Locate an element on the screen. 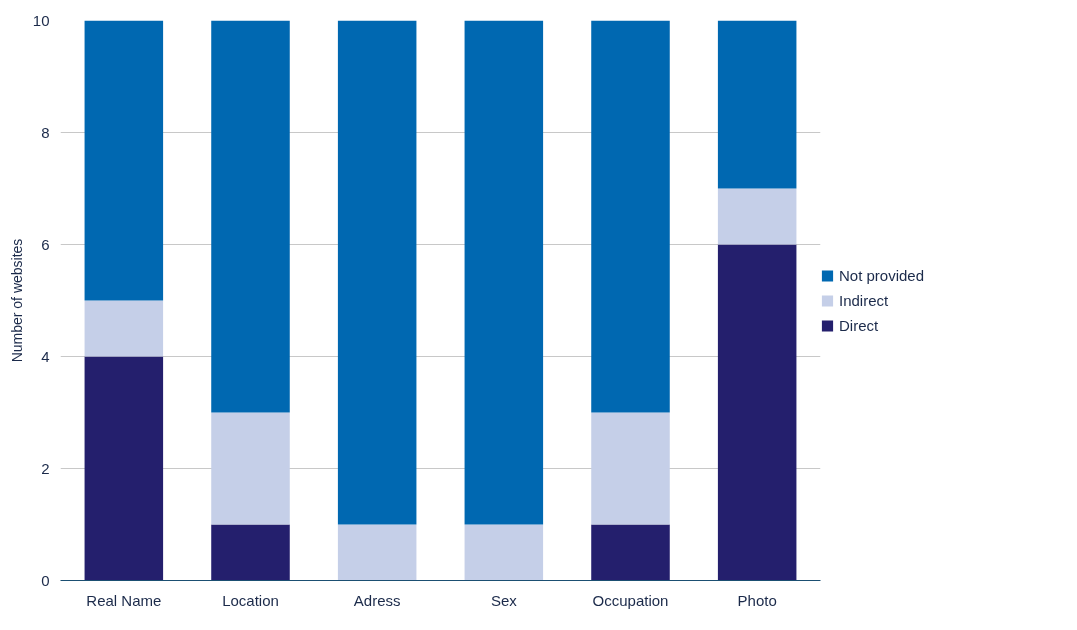  legend-label: Direct is located at coordinates (859, 325).